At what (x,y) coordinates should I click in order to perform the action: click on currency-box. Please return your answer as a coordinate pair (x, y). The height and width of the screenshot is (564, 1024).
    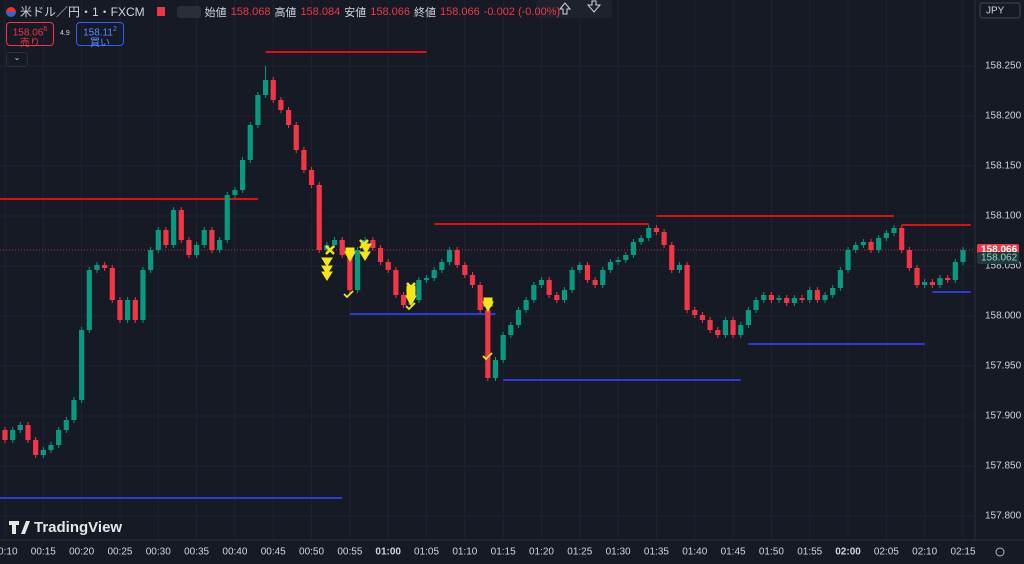
    Looking at the image, I should click on (1000, 10).